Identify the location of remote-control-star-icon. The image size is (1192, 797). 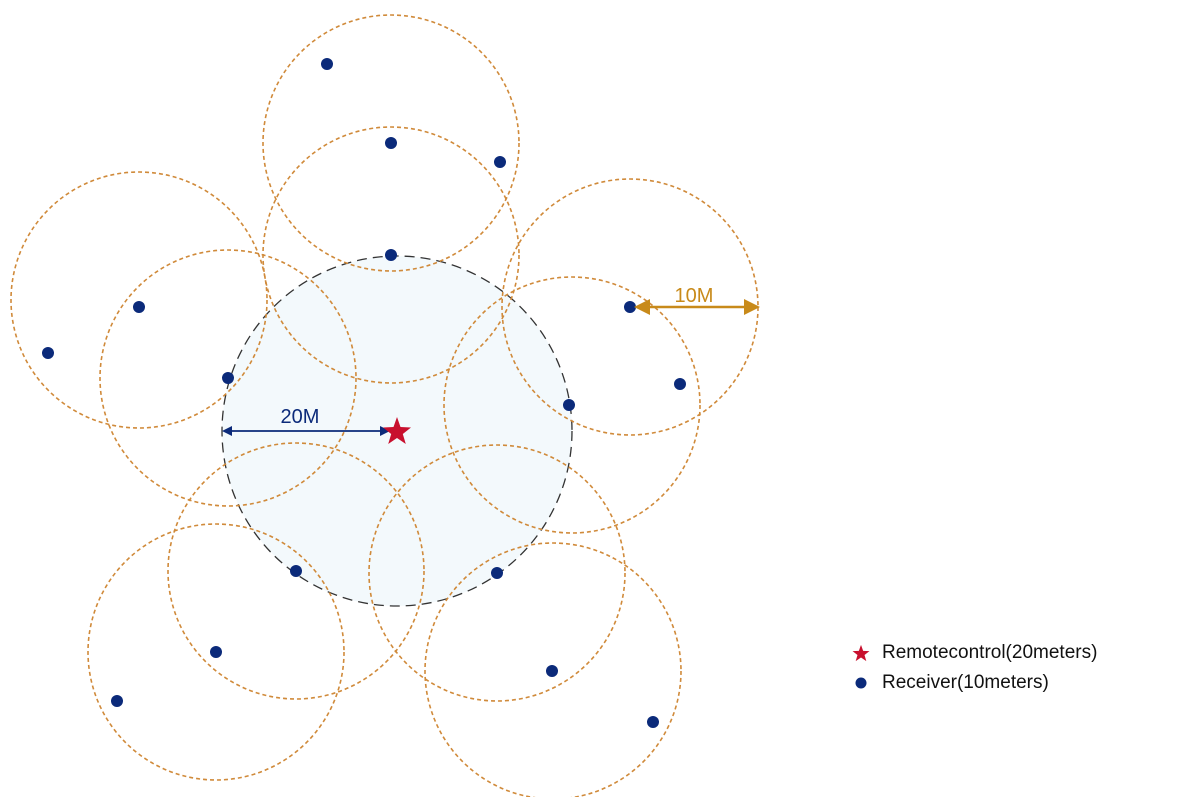
(397, 430).